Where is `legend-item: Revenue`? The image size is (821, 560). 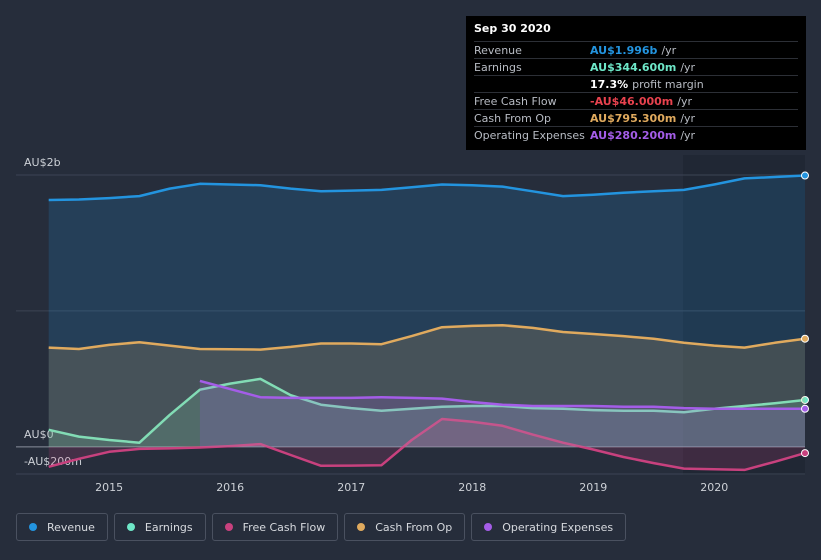 legend-item: Revenue is located at coordinates (62, 527).